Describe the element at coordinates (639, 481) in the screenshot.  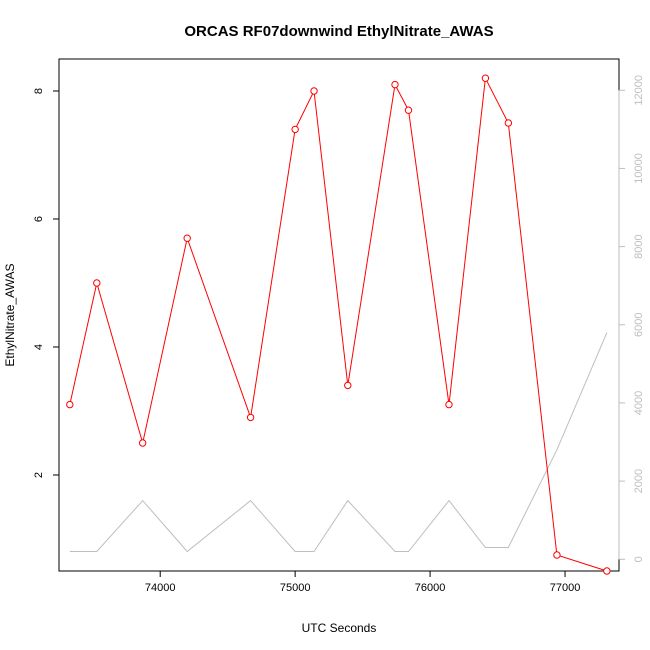
I see `y2-tick-label: 2000` at that location.